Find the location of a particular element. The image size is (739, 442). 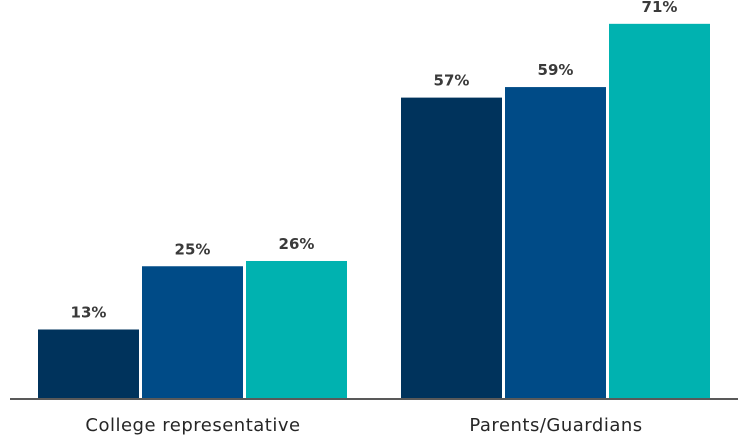

category-label-0: College representative is located at coordinates (192, 425).